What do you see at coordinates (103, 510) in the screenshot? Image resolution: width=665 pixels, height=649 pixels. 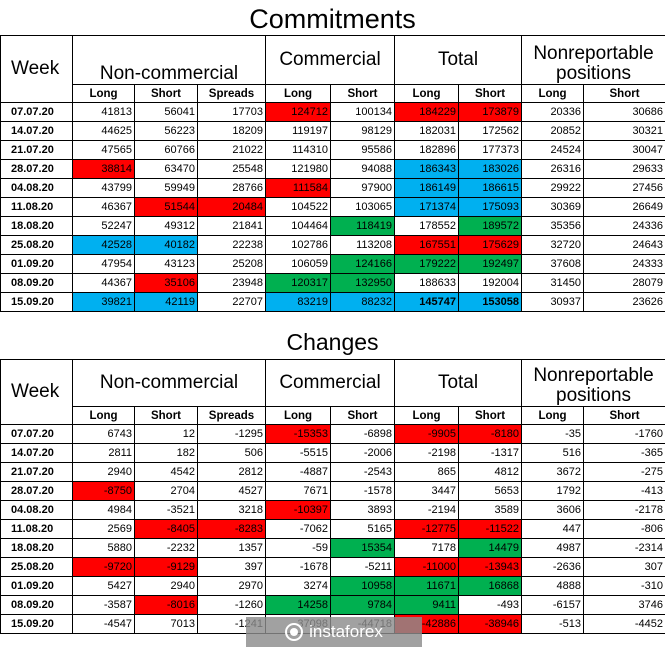 I see `cell-nc-long: 4984` at bounding box center [103, 510].